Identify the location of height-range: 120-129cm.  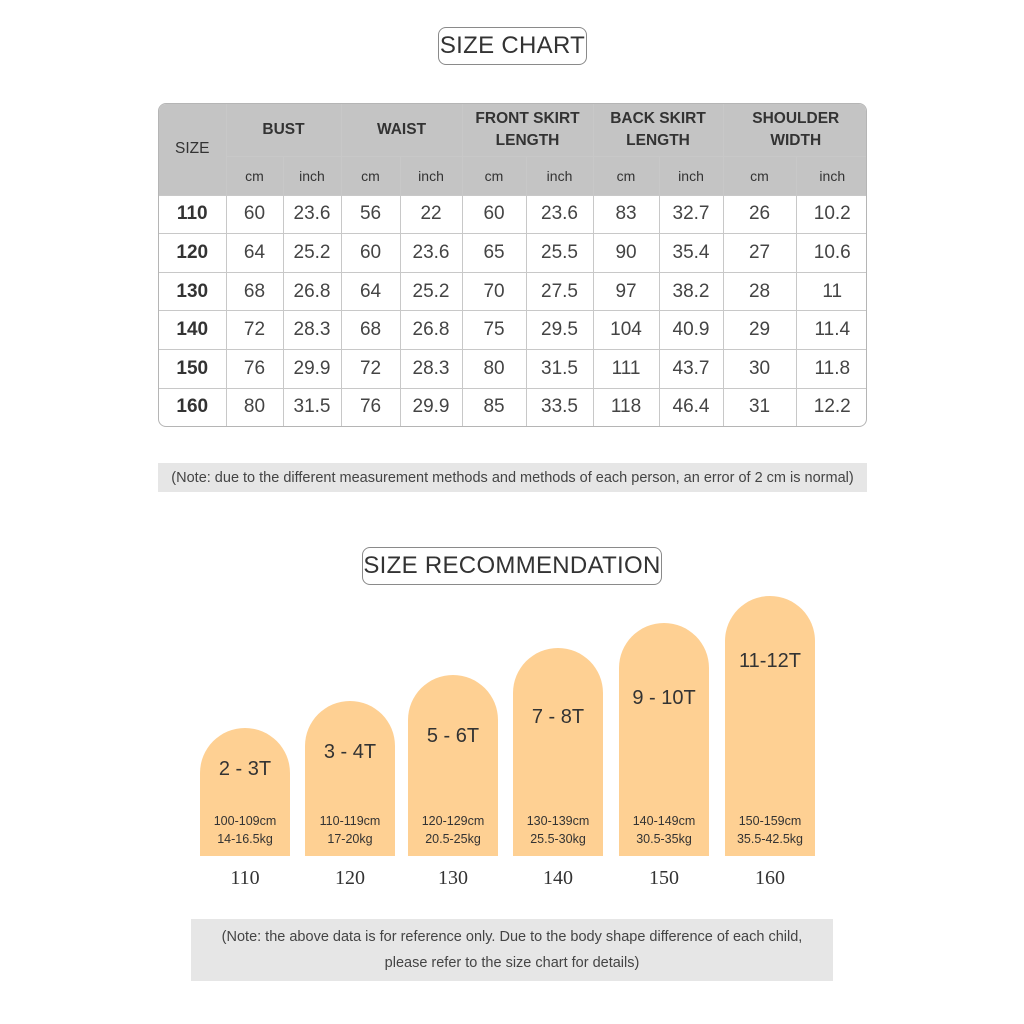
(453, 821).